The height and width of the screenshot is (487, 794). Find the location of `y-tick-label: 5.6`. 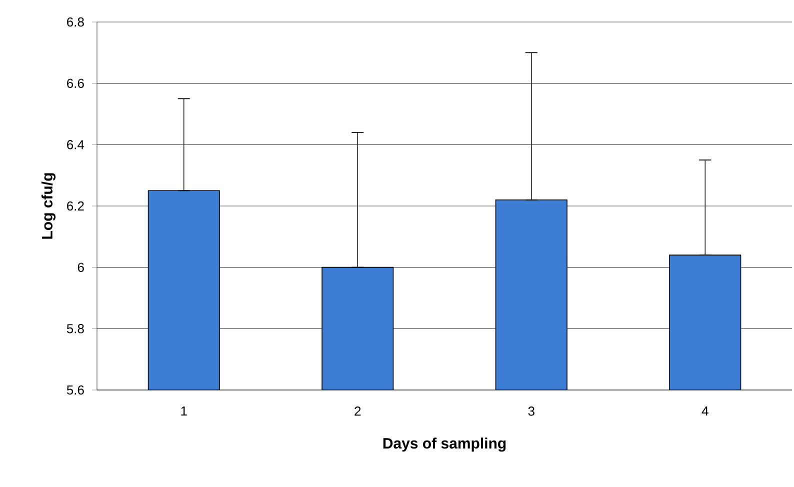

y-tick-label: 5.6 is located at coordinates (75, 390).